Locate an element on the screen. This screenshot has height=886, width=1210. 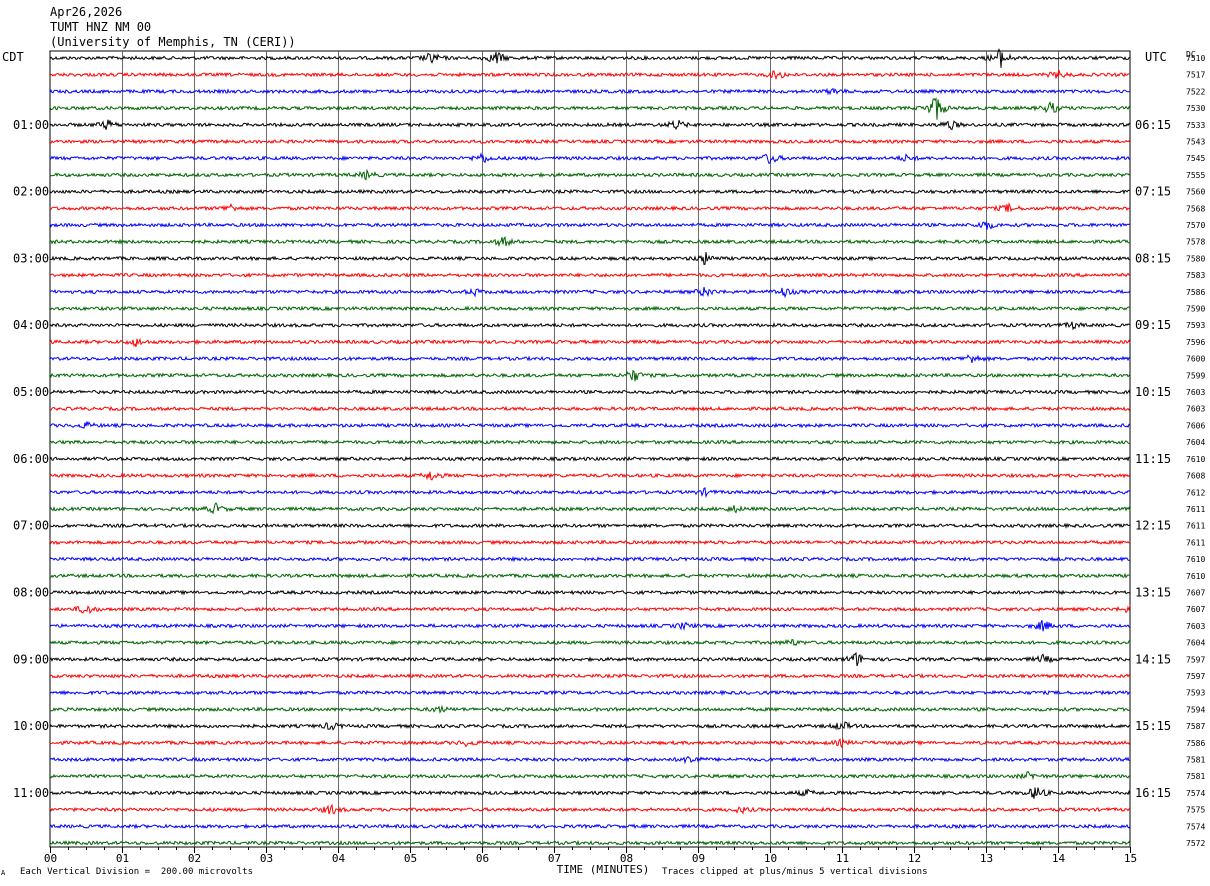
x-tick-label: 15 is located at coordinates (1130, 858).